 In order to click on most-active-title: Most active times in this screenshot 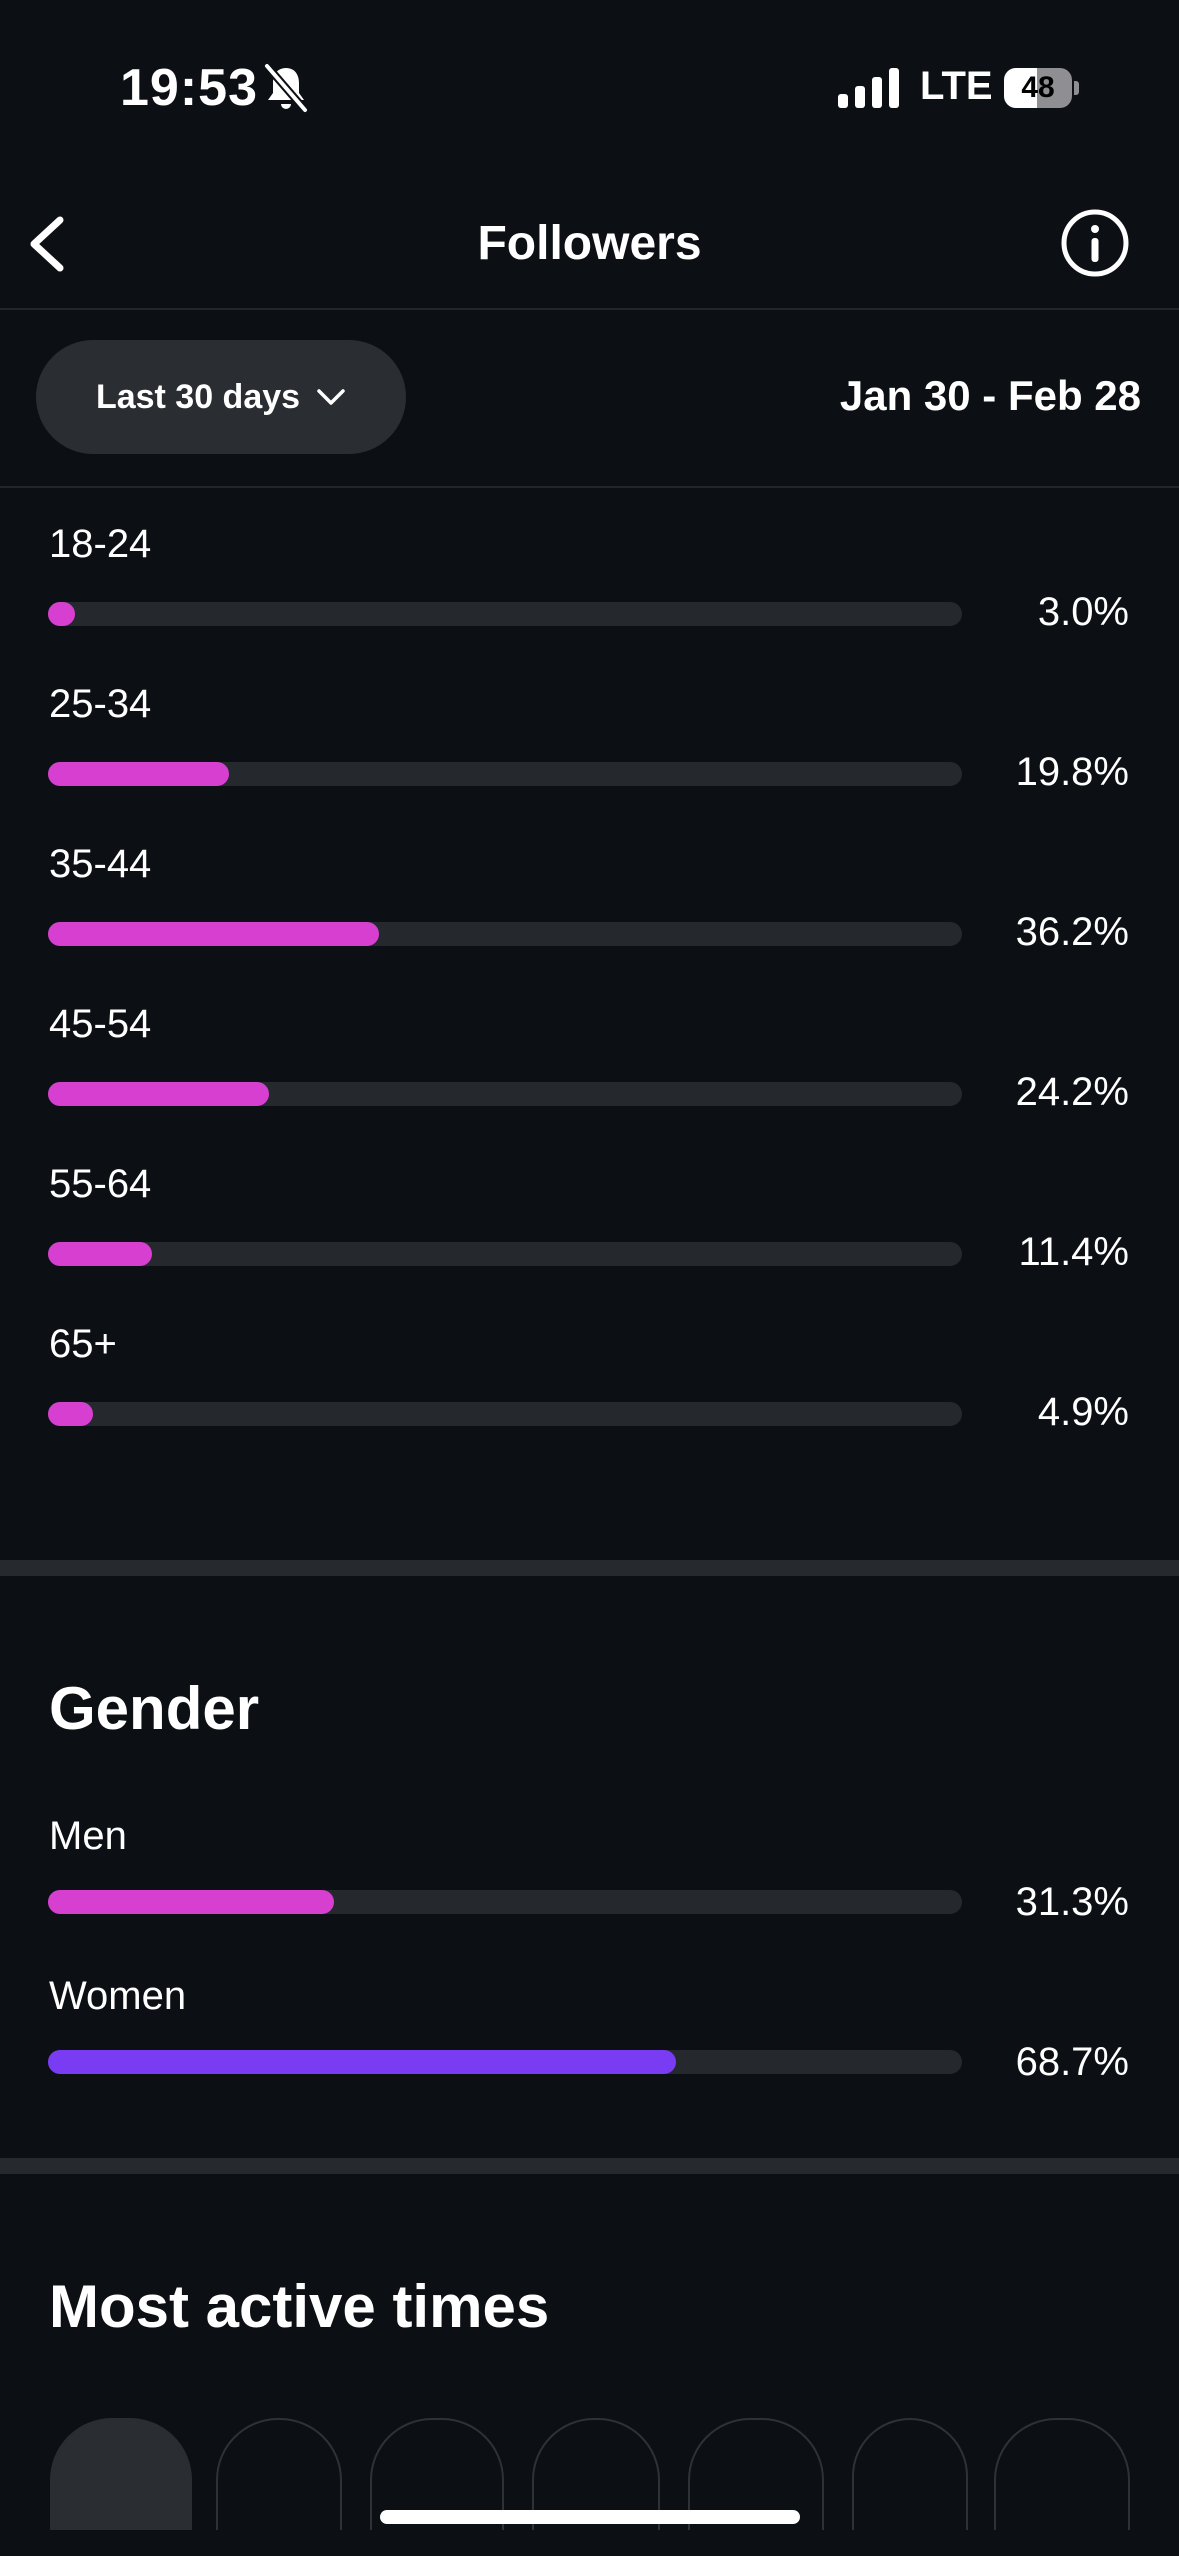, I will do `click(299, 2306)`.